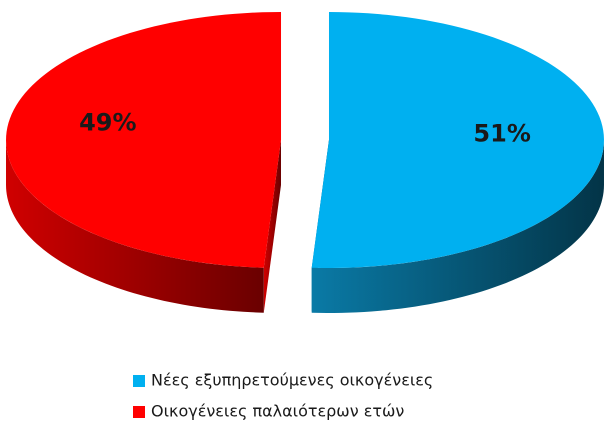 The image size is (611, 430). I want to click on legend-label: Οικογένειες παλαιότερων ετών, so click(277, 411).